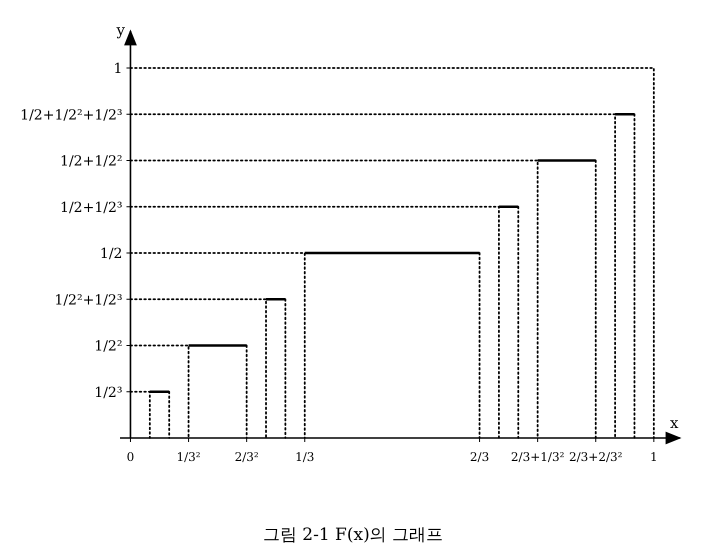 Image resolution: width=707 pixels, height=558 pixels. What do you see at coordinates (595, 457) in the screenshot?
I see `x-tick-label: 2/3+2/3²` at bounding box center [595, 457].